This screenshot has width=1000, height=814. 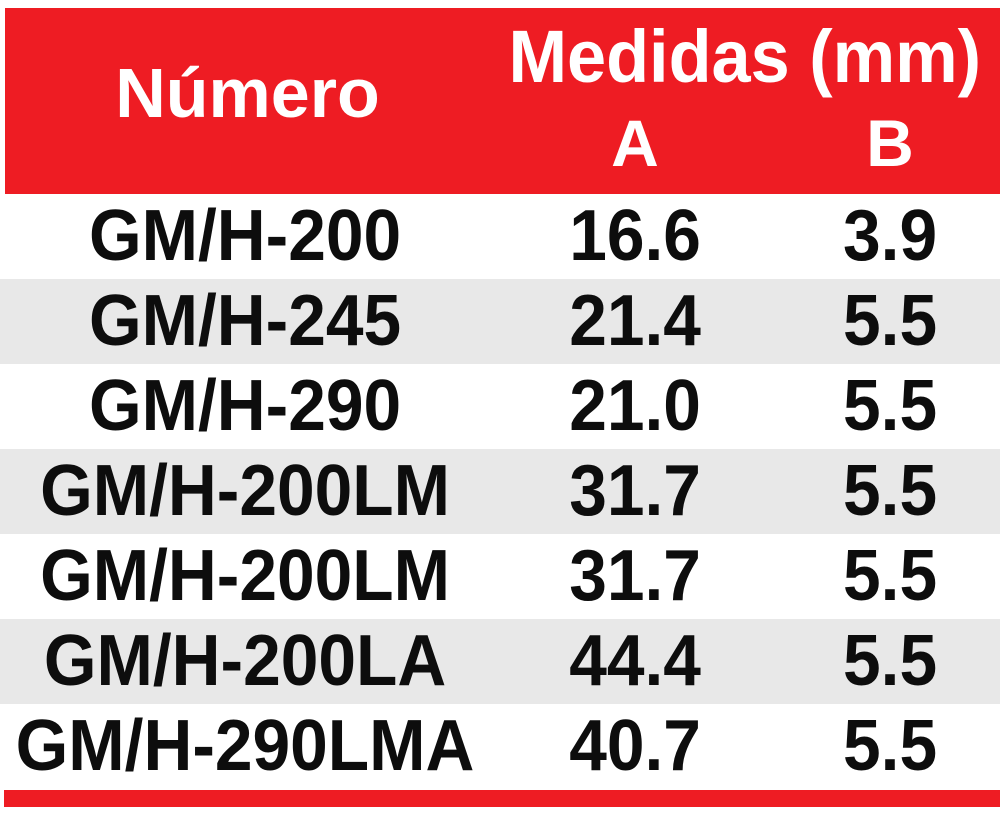 I want to click on header-medidas-label: Medidas (mm), so click(x=745, y=56).